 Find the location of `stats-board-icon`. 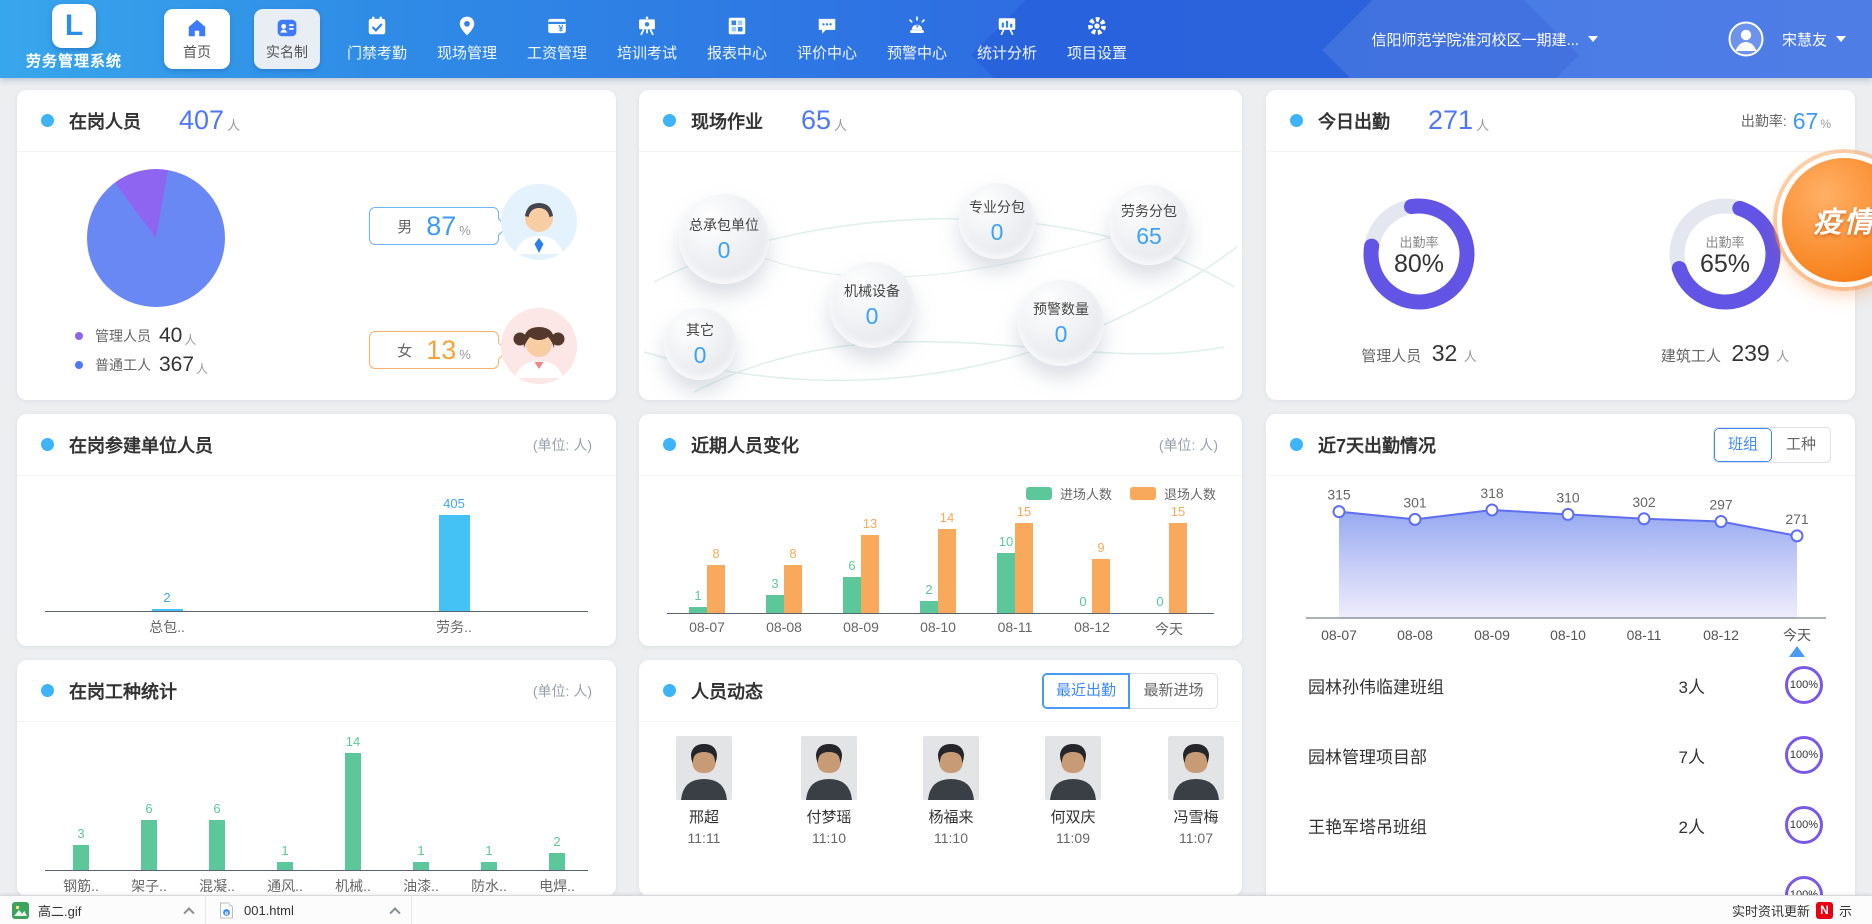

stats-board-icon is located at coordinates (1007, 26).